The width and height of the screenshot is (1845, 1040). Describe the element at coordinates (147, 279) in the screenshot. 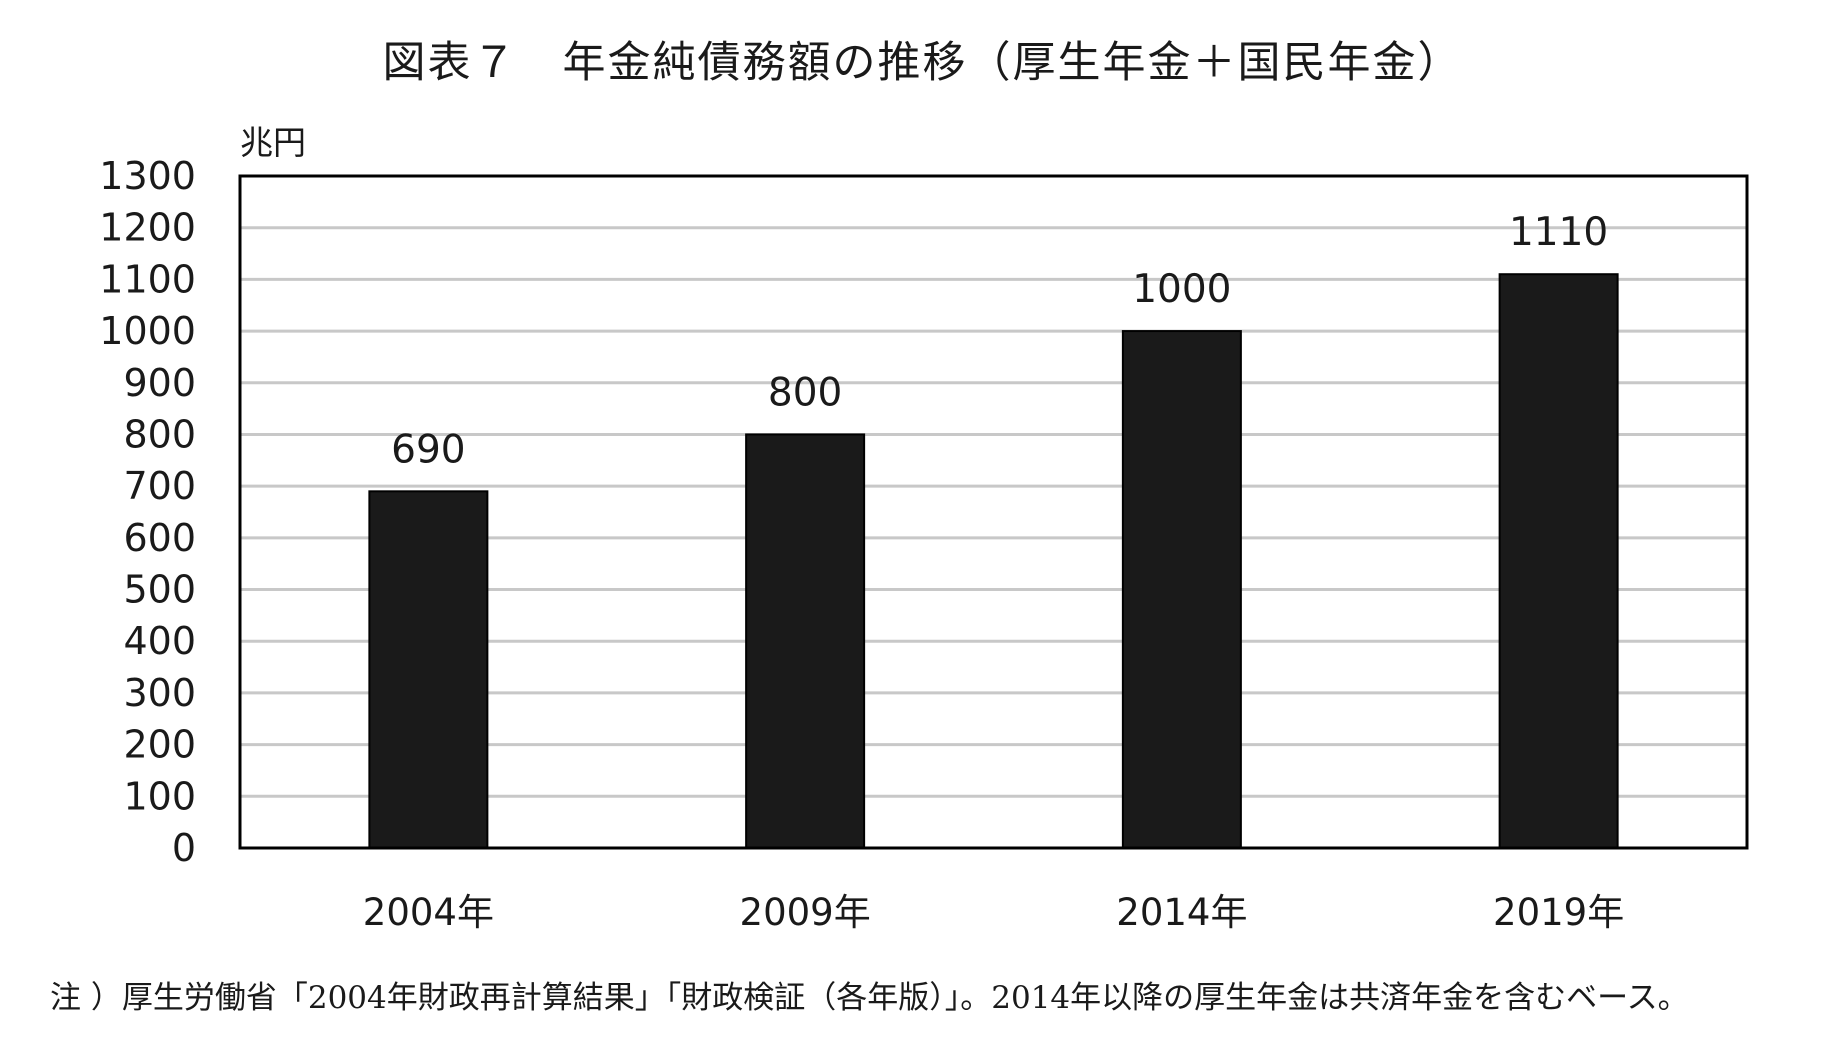

I see `y-tick-label: 1100` at that location.